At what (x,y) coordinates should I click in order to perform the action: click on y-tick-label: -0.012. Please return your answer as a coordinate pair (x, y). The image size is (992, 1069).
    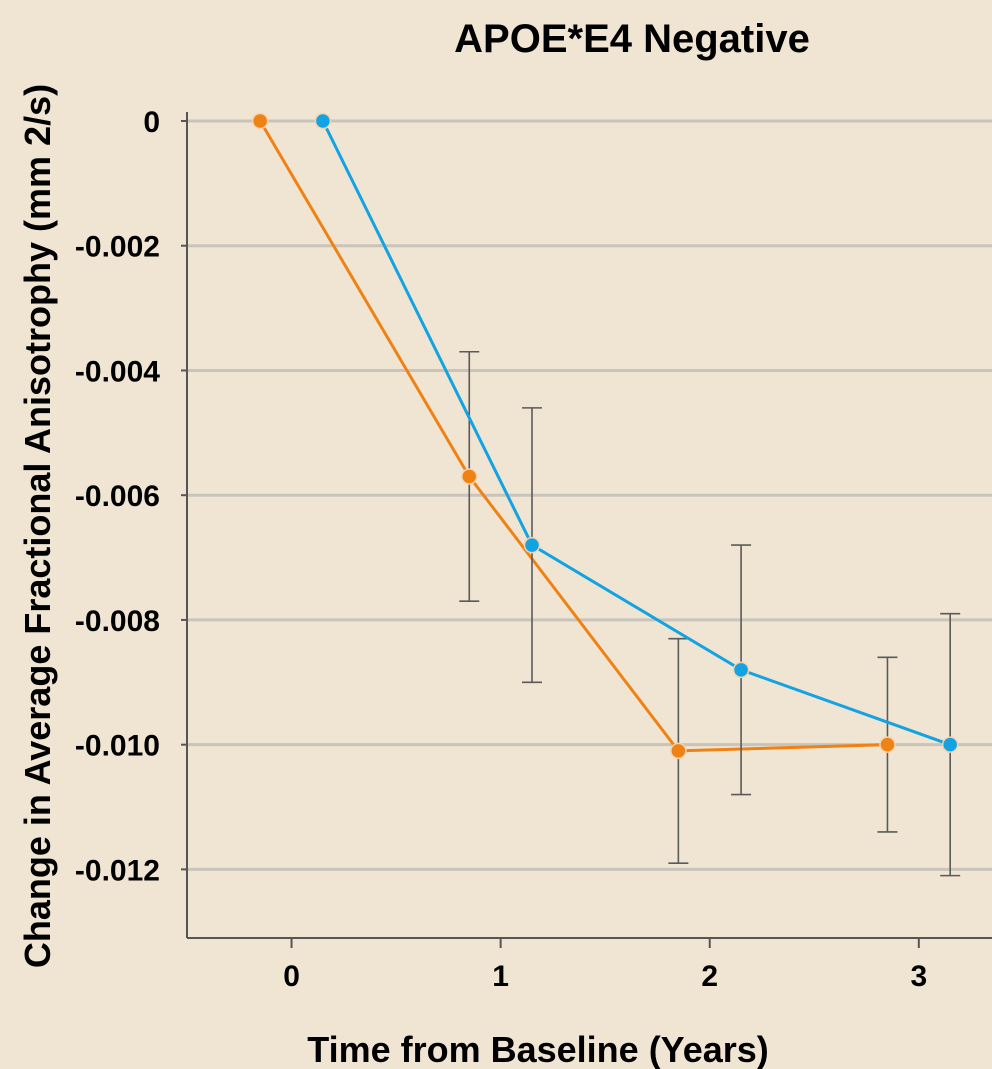
    Looking at the image, I should click on (117, 870).